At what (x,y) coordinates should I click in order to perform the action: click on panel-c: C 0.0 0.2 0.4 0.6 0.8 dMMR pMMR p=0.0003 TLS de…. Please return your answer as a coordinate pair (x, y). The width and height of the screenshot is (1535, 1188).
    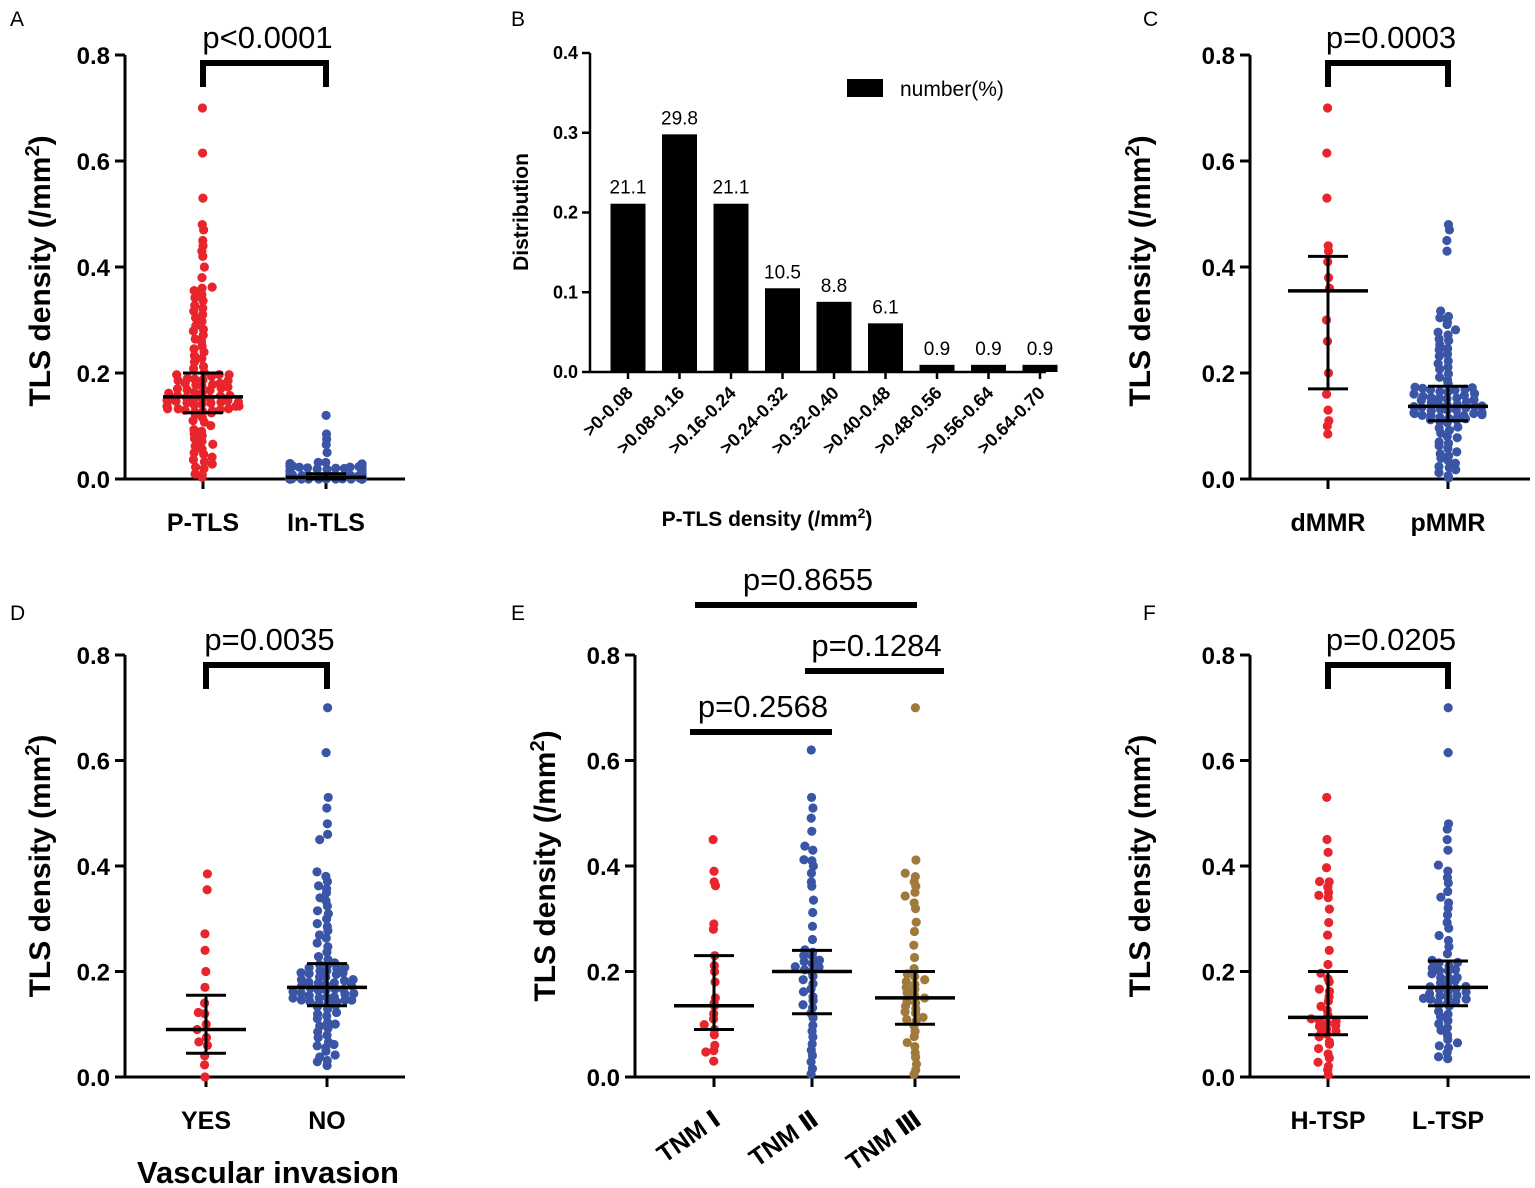
    Looking at the image, I should click on (1326, 272).